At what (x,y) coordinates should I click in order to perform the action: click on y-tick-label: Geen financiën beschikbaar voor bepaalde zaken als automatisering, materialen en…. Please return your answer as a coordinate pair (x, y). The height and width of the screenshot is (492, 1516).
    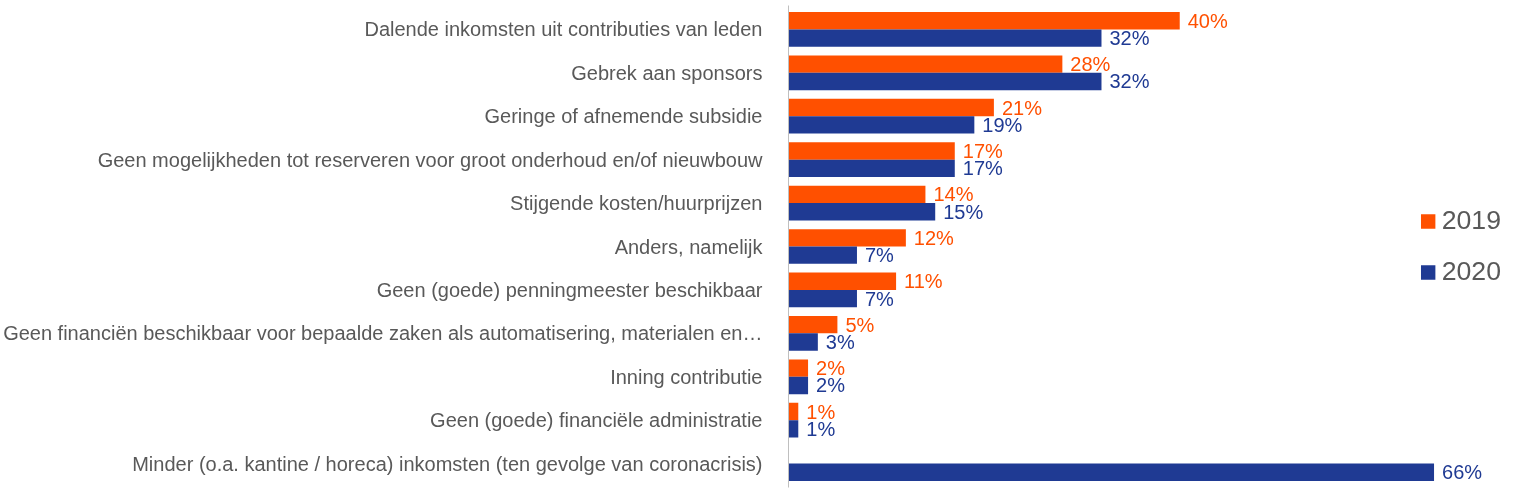
    Looking at the image, I should click on (383, 333).